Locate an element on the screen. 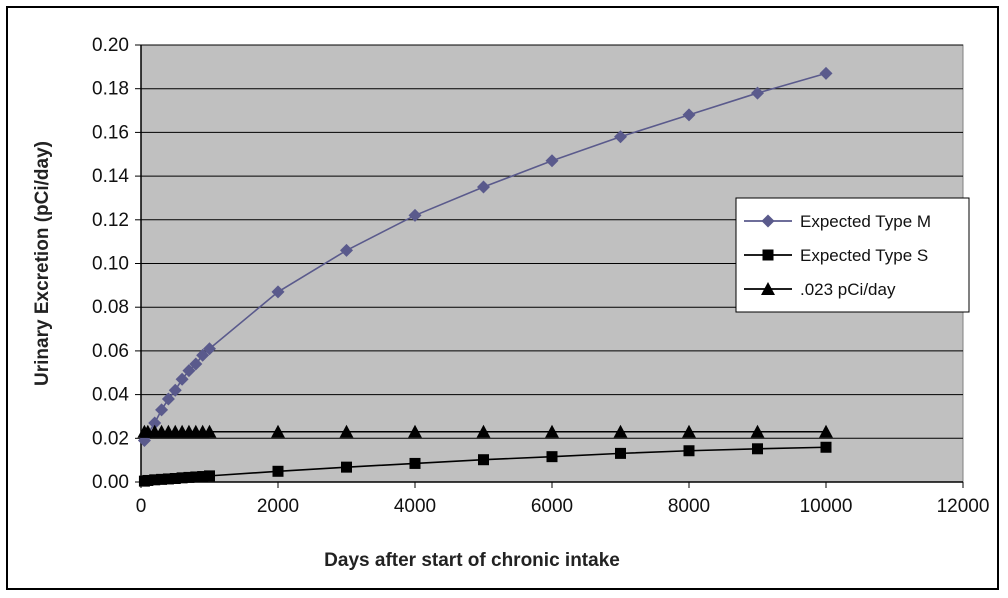 This screenshot has height=598, width=1008. y-tick-label: 0.08 is located at coordinates (110, 307).